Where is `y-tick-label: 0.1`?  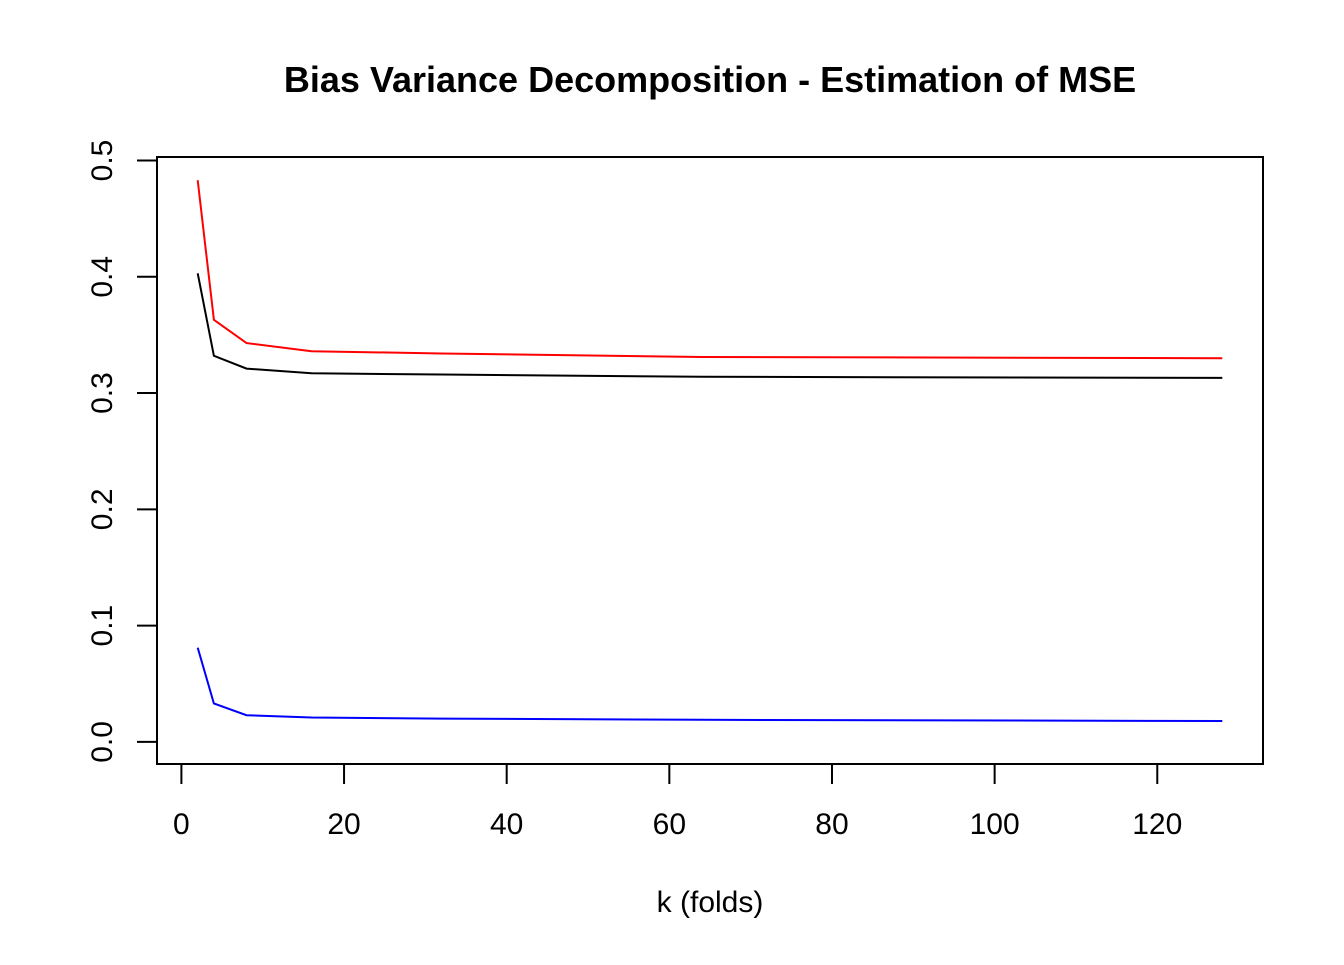
y-tick-label: 0.1 is located at coordinates (102, 626).